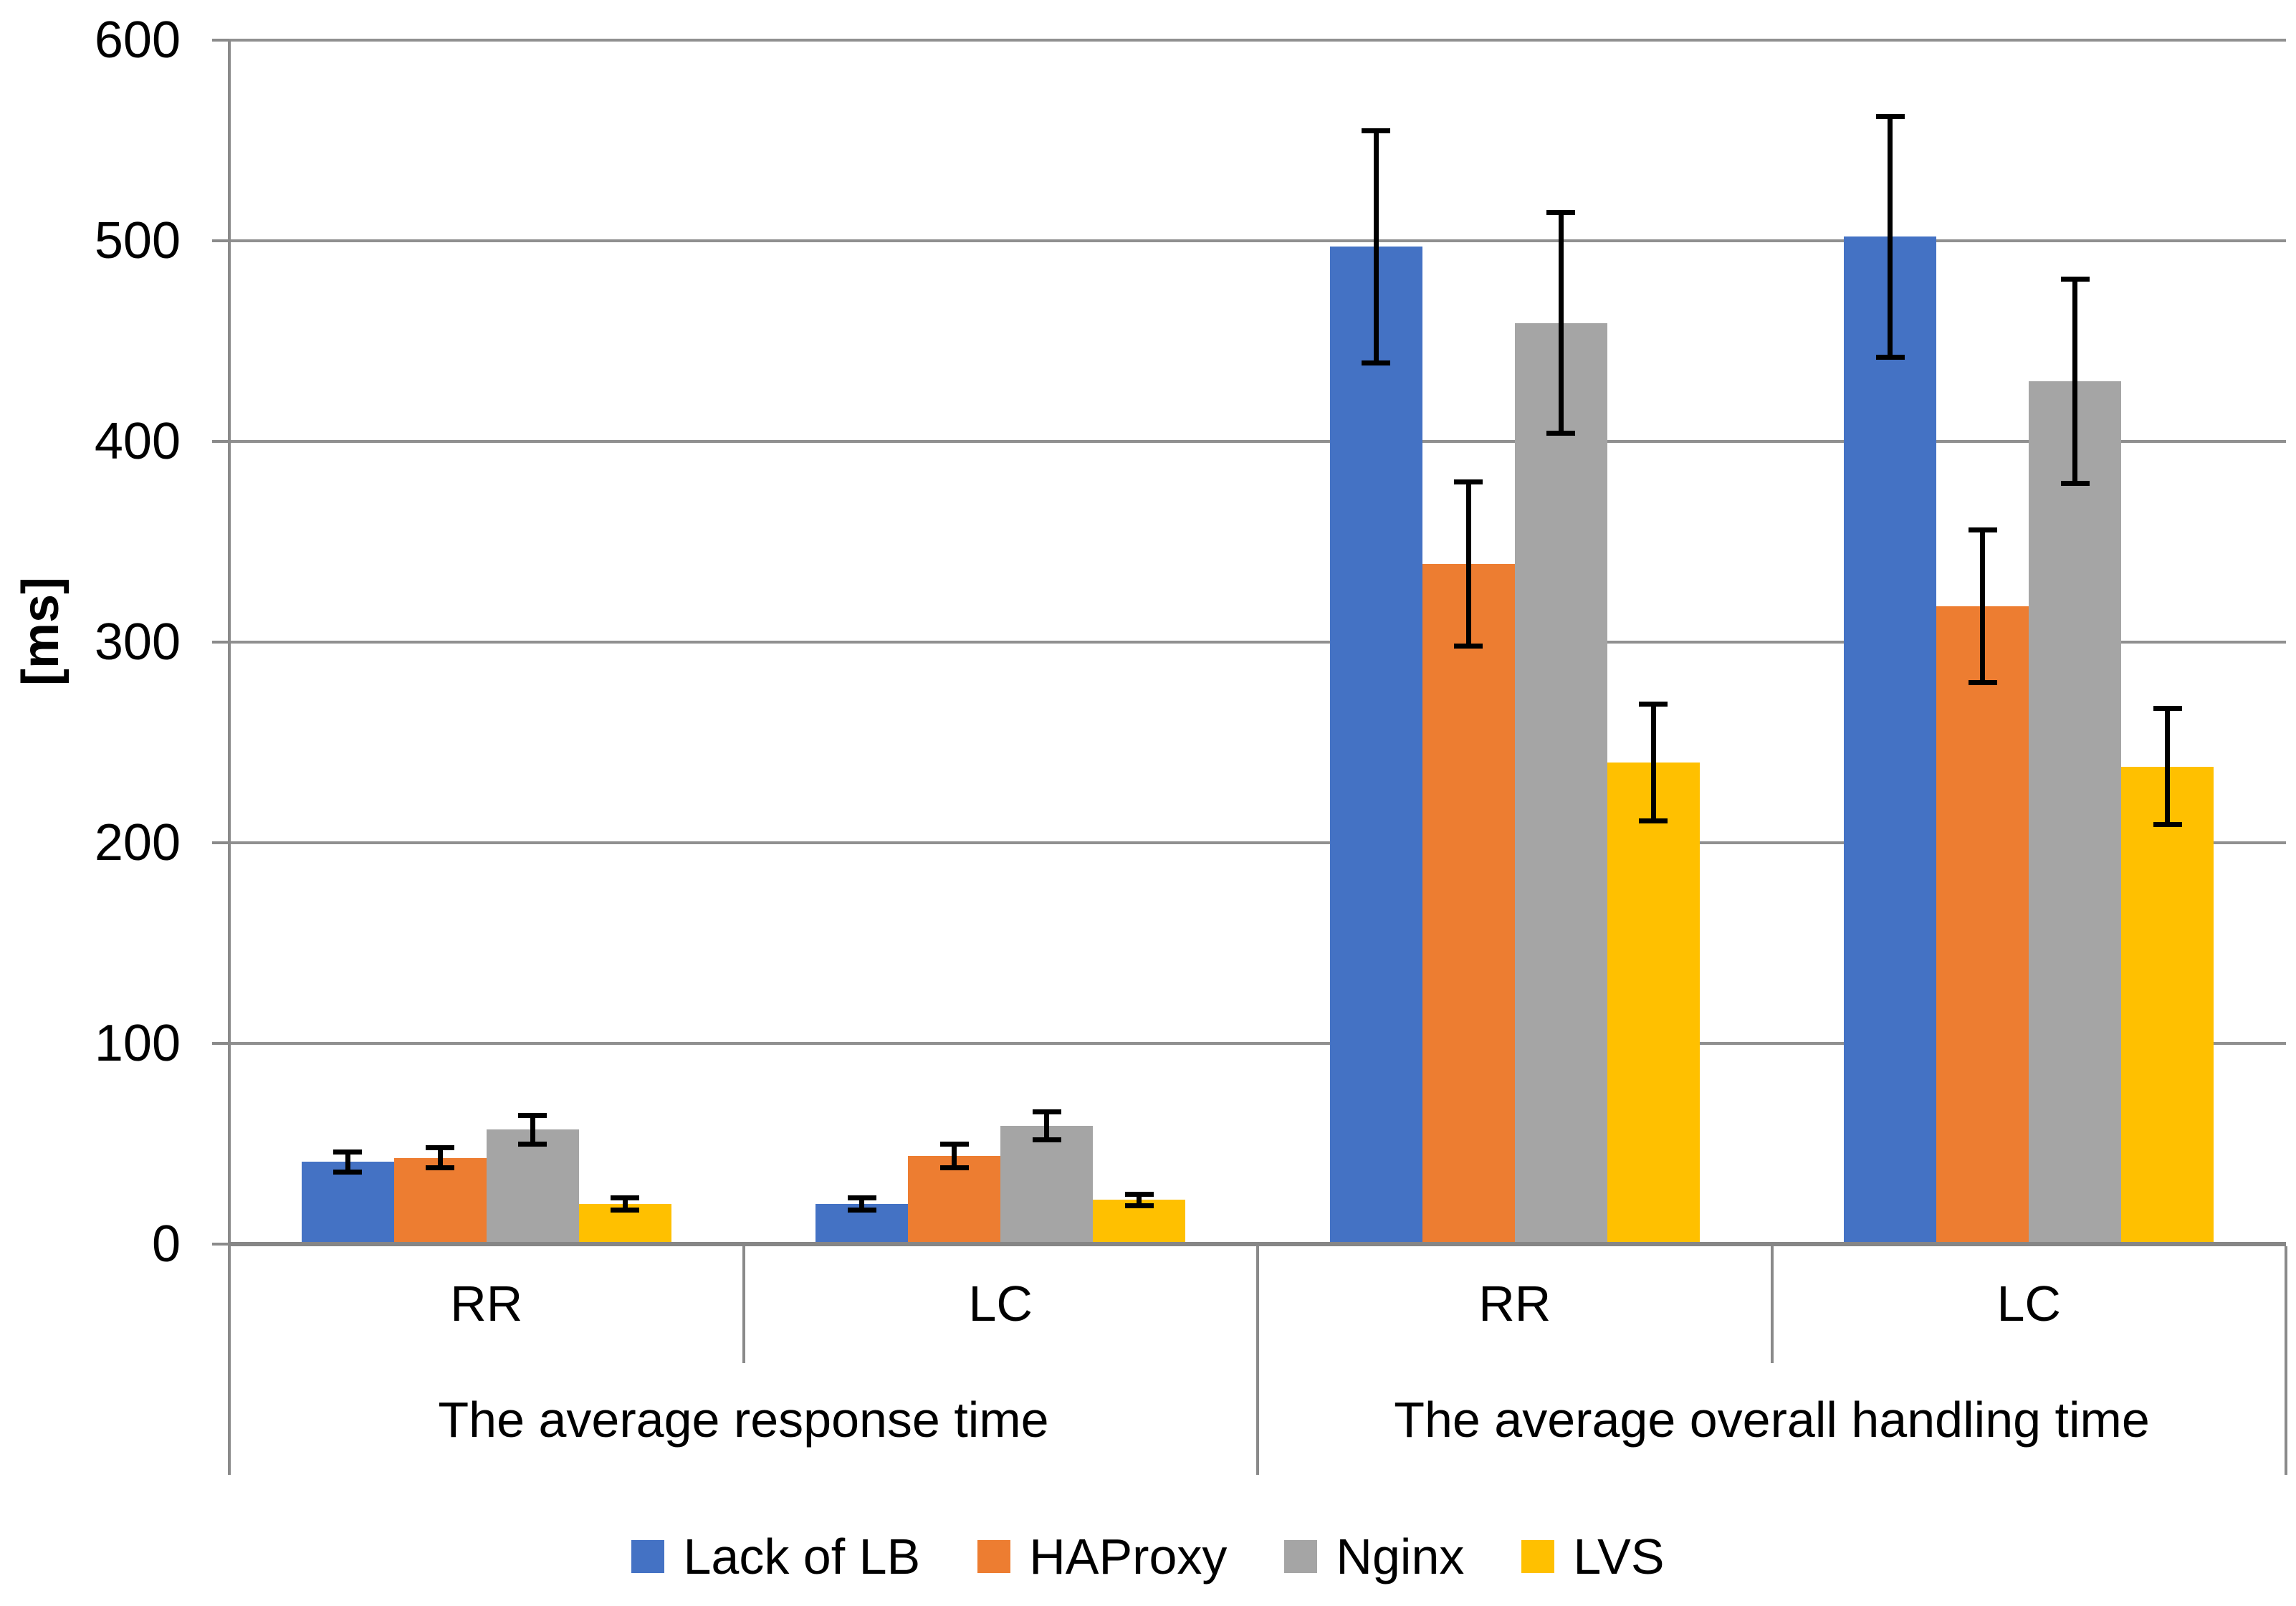 The width and height of the screenshot is (2296, 1606). What do you see at coordinates (137, 842) in the screenshot?
I see `y-tick-label-200: 200` at bounding box center [137, 842].